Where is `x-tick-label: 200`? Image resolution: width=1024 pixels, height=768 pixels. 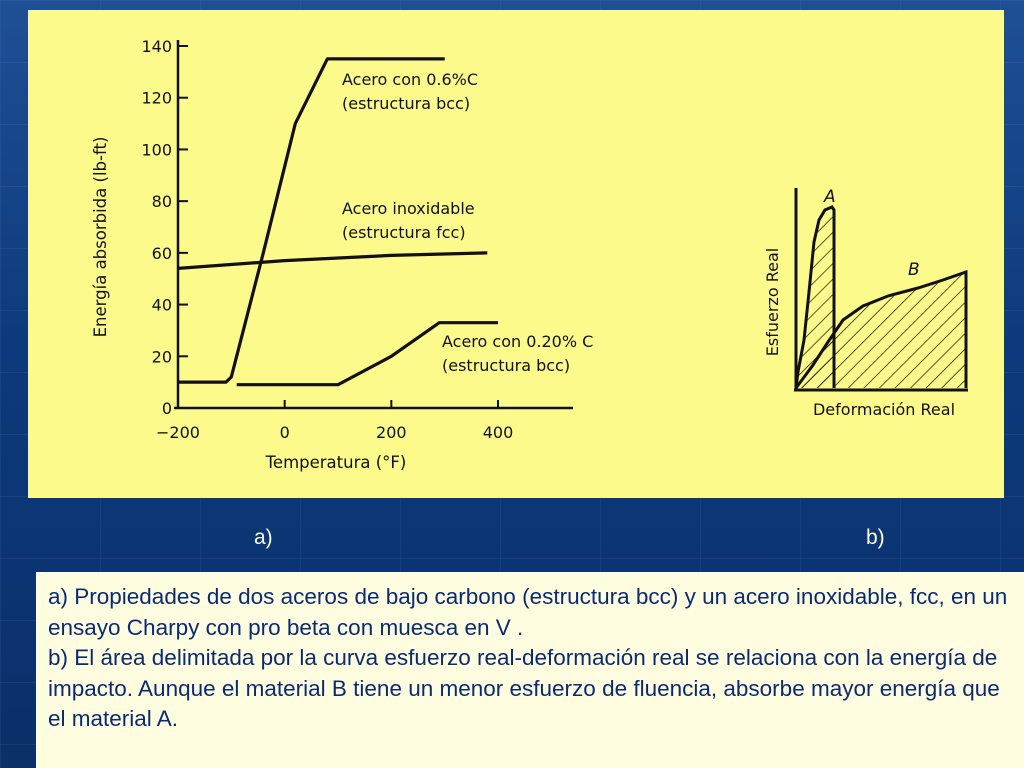
x-tick-label: 200 is located at coordinates (391, 432).